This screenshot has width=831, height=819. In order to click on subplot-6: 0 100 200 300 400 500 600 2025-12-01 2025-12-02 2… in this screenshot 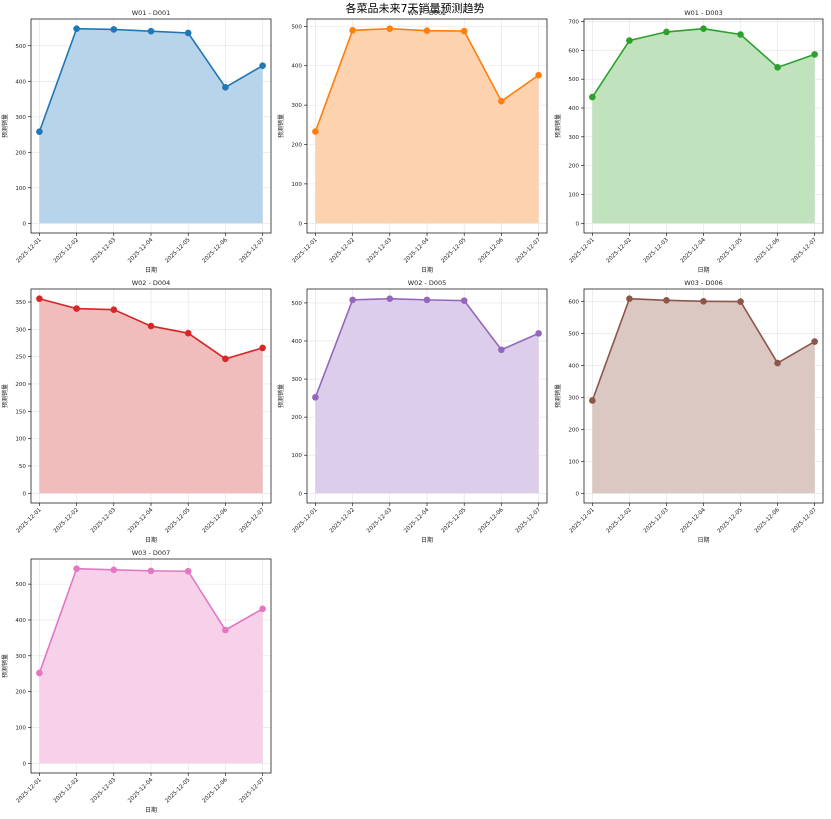, I will do `click(689, 411)`.